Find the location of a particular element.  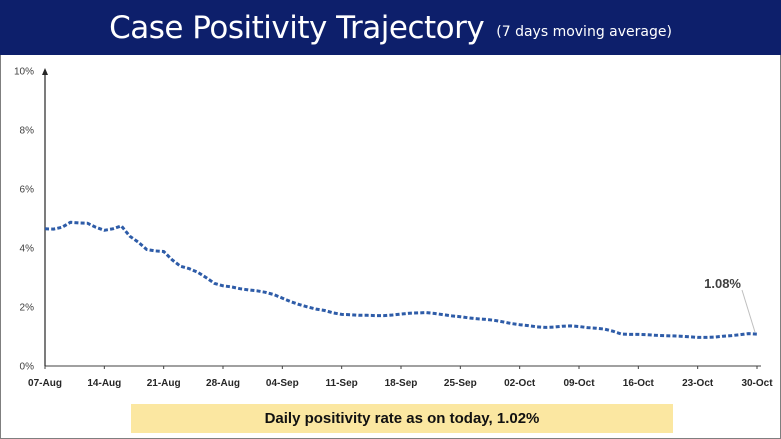

y-tick-label: 6% is located at coordinates (27, 190).